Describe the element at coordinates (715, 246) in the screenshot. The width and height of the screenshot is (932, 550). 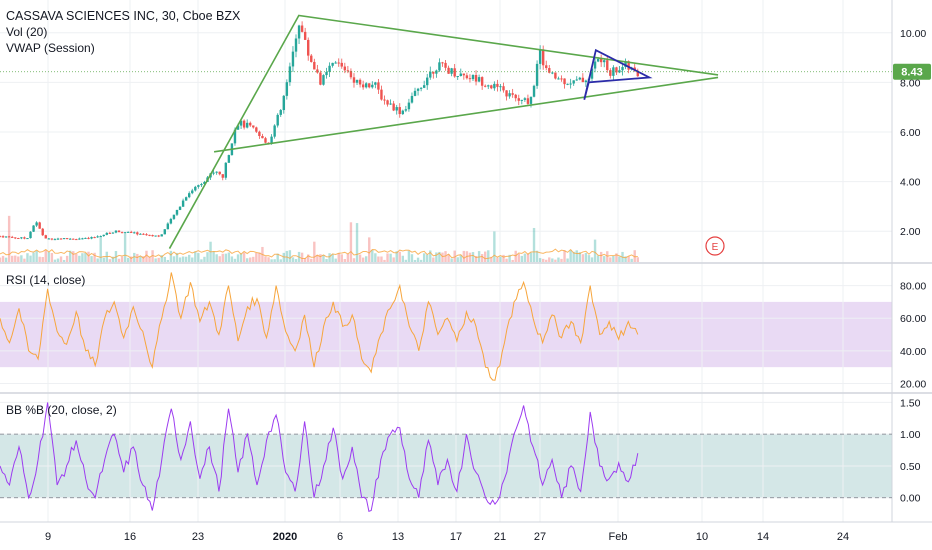
I see `earnings-marker: E` at that location.